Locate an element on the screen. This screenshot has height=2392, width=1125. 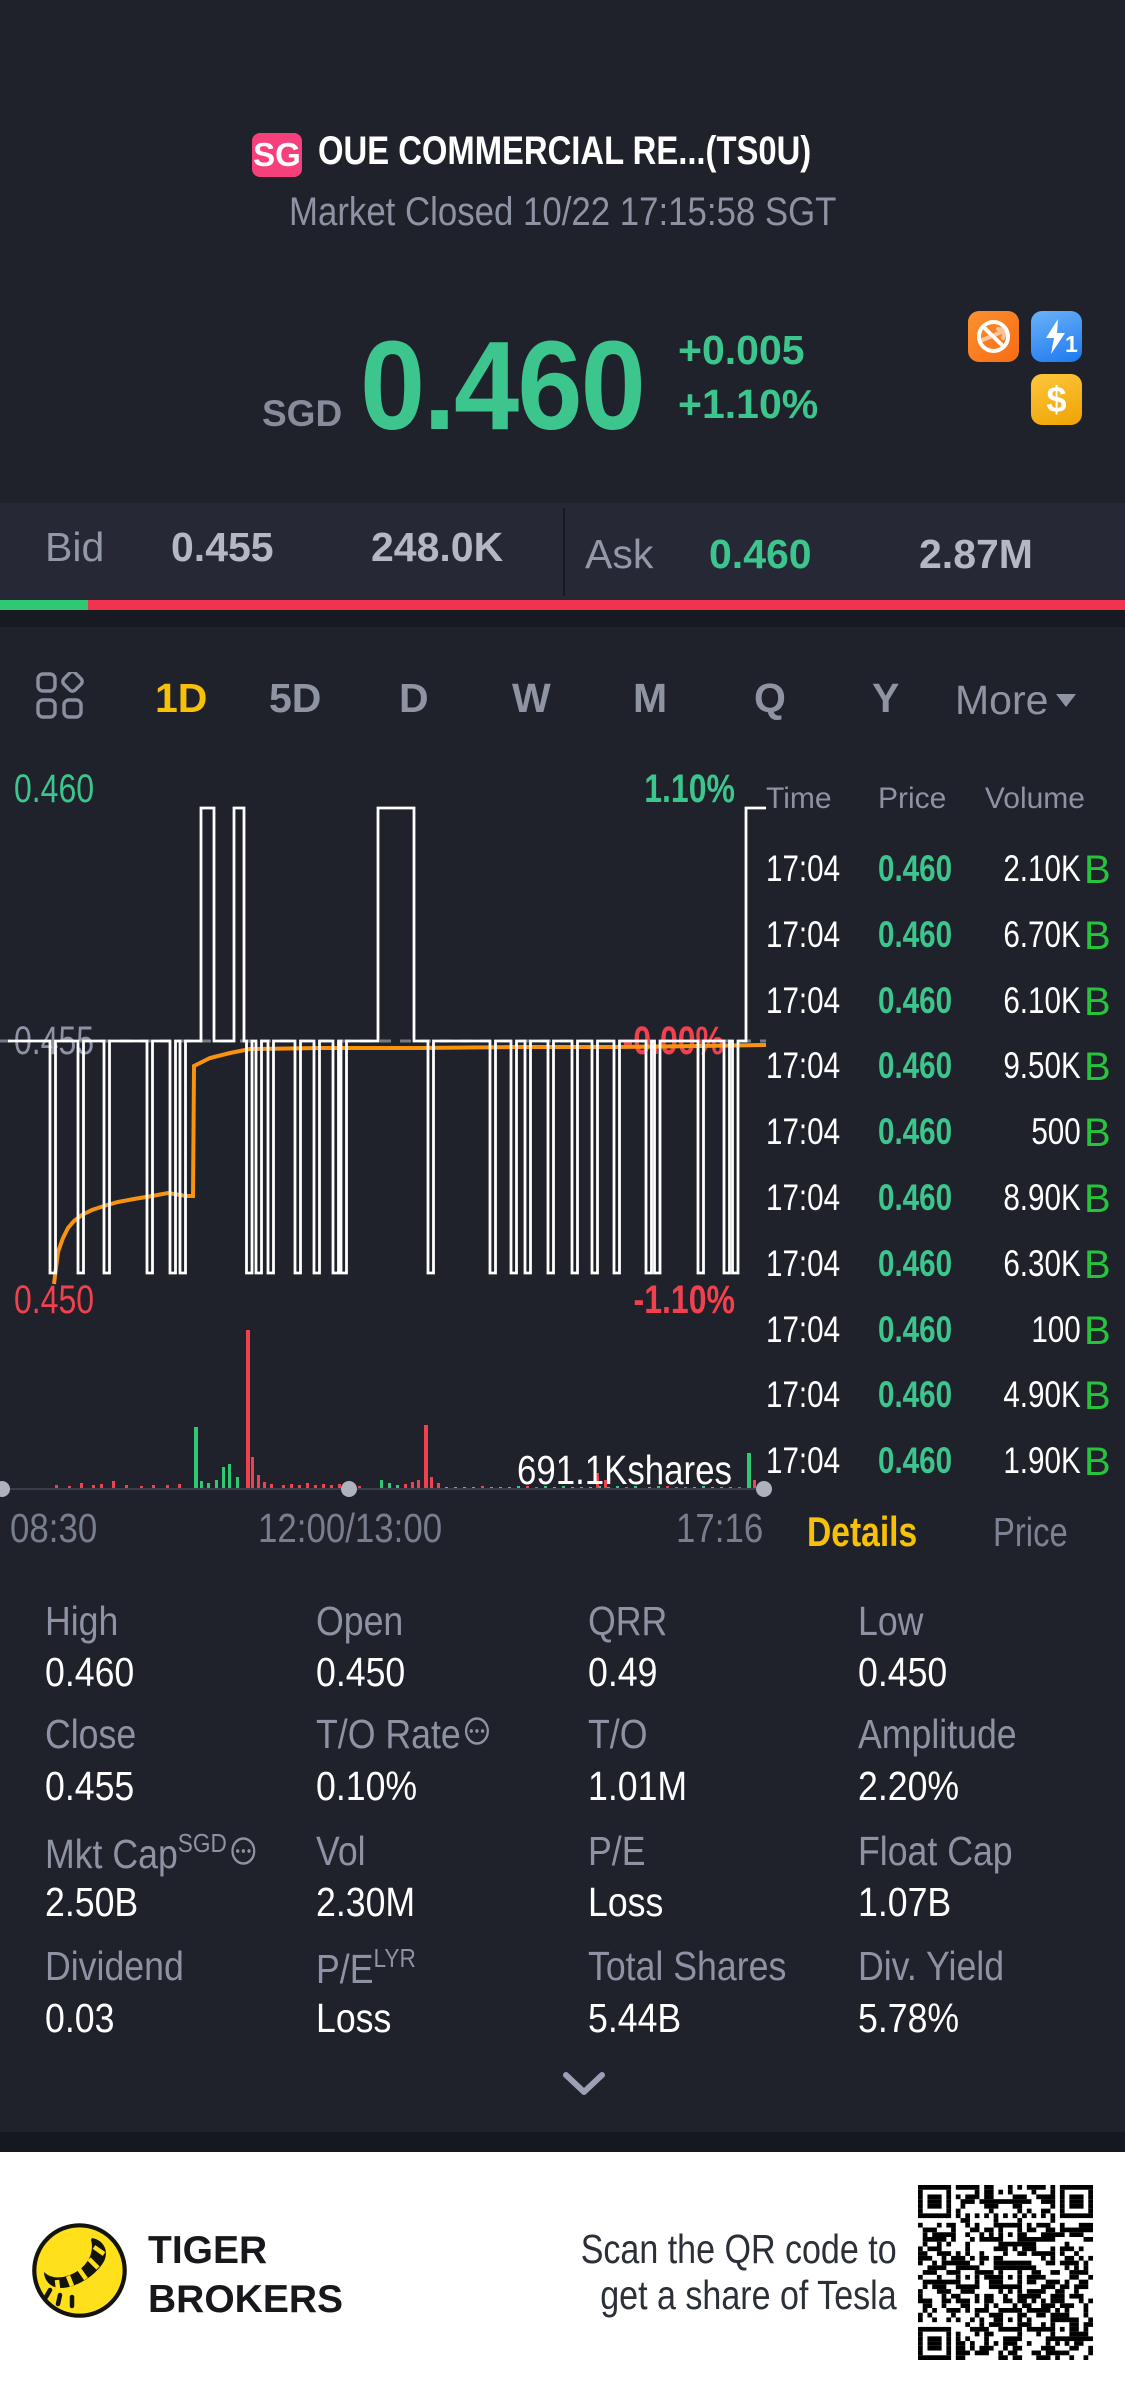
svg-text: 1.10% is located at coordinates (689, 790).